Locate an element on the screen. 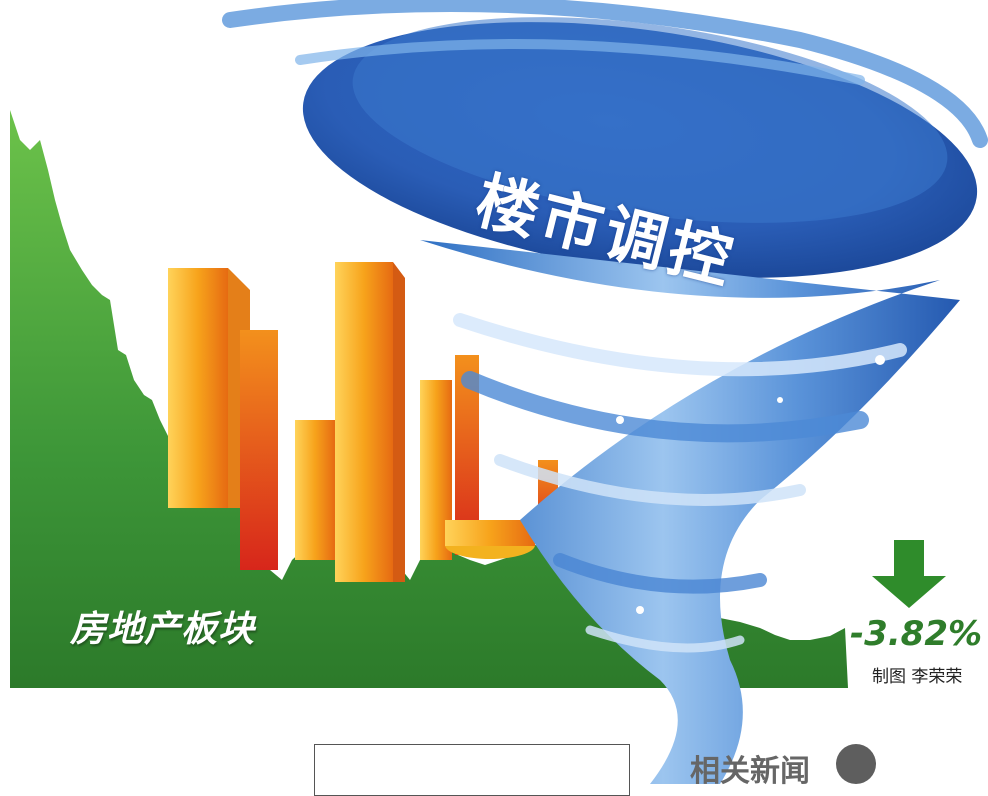 The image size is (988, 796). news-circle-icon is located at coordinates (856, 764).